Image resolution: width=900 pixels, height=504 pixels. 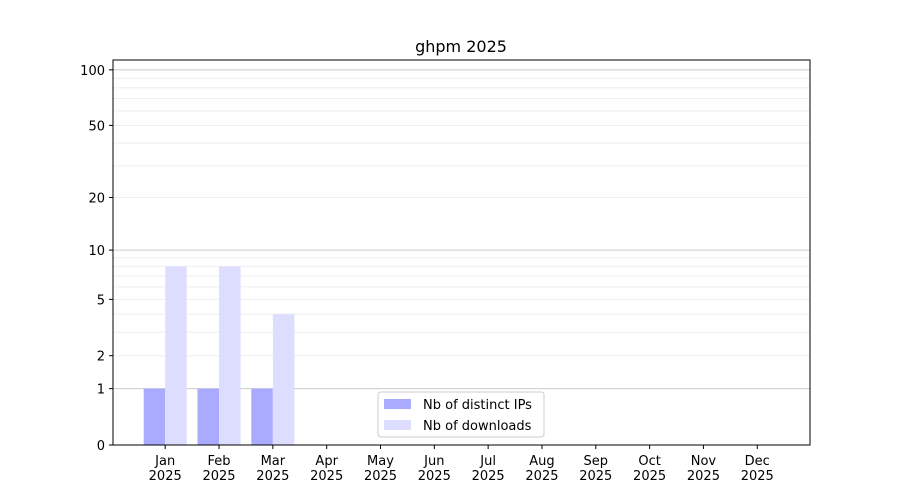 I want to click on chart-title: ghpm 2025, so click(x=461, y=46).